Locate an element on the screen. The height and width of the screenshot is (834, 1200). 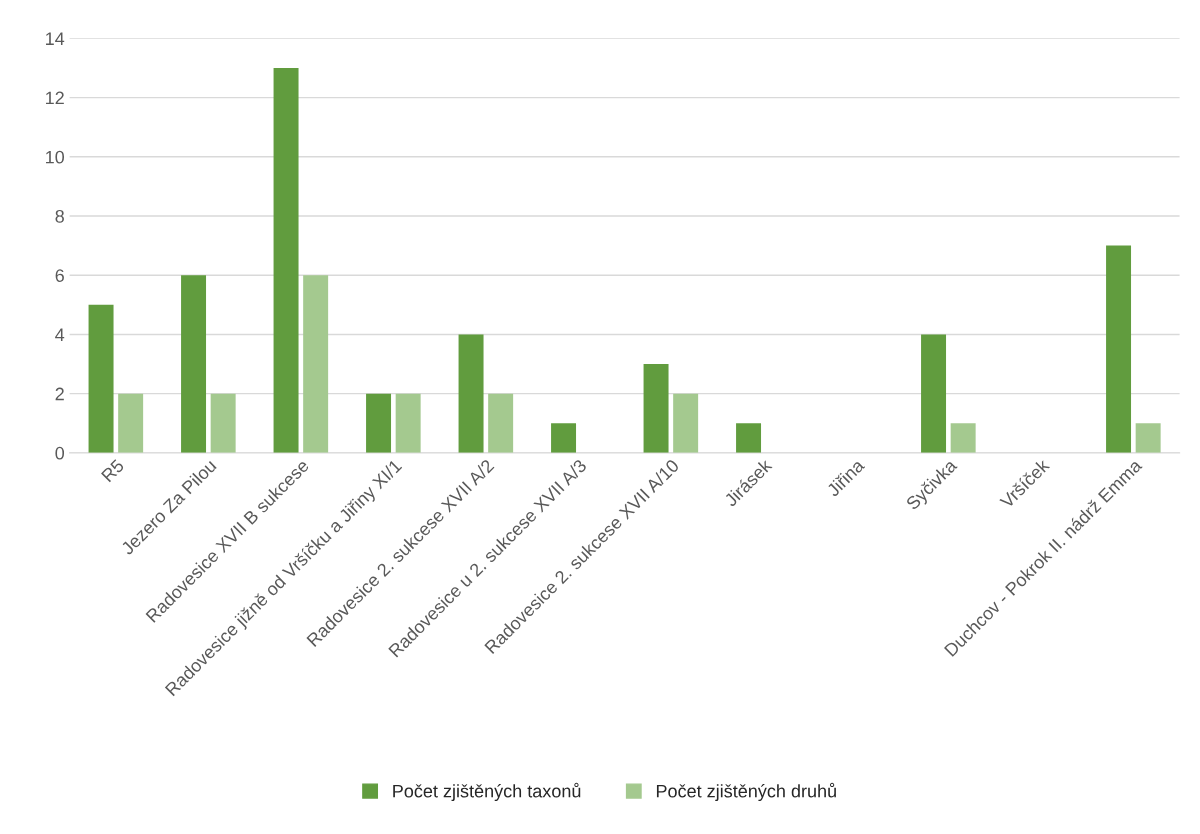
y-tick-label: 8 is located at coordinates (59, 216).